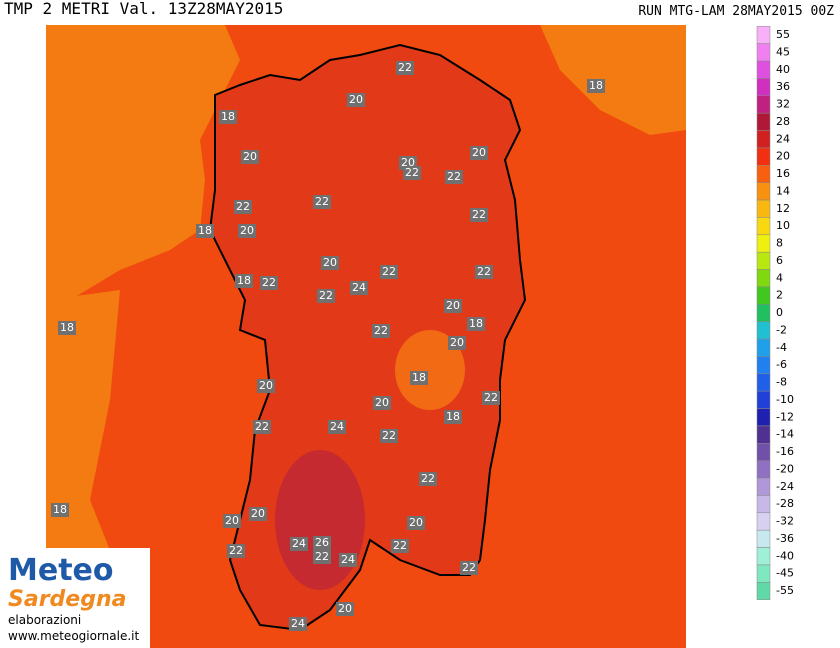 The width and height of the screenshot is (840, 648). What do you see at coordinates (783, 173) in the screenshot?
I see `legend-label: 16` at bounding box center [783, 173].